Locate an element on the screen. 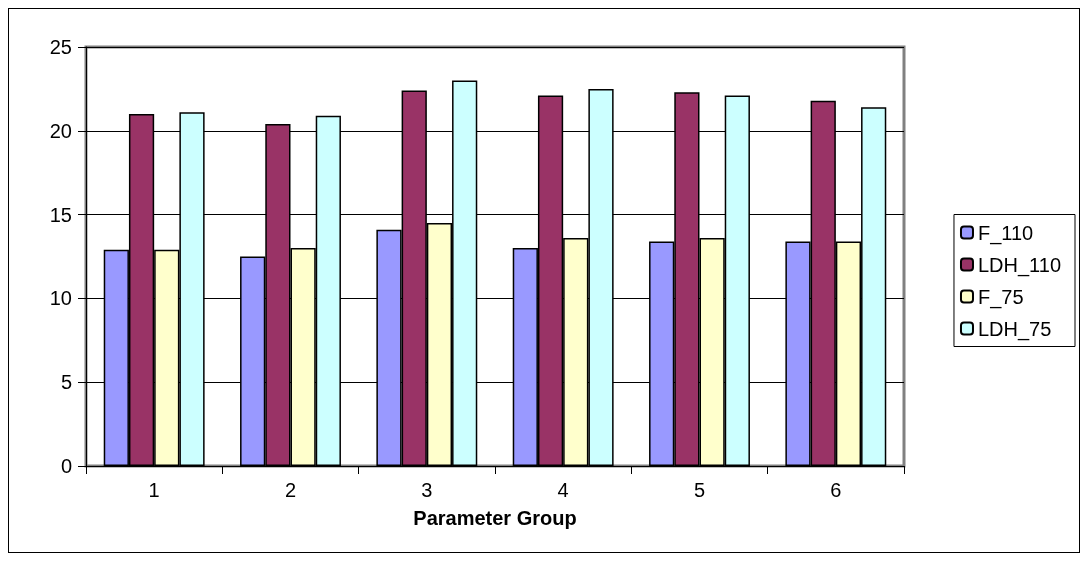 This screenshot has height=562, width=1089. y-tick-label: 15 is located at coordinates (60, 214).